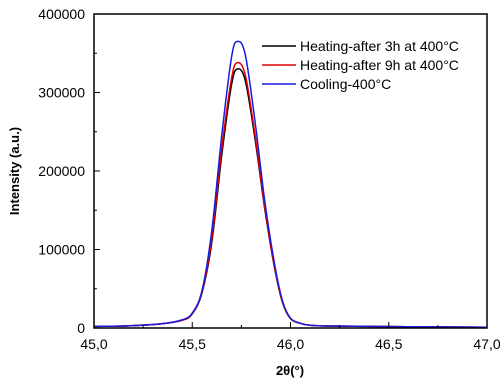 The image size is (501, 386). I want to click on y-tick-label: 200000, so click(61, 171).